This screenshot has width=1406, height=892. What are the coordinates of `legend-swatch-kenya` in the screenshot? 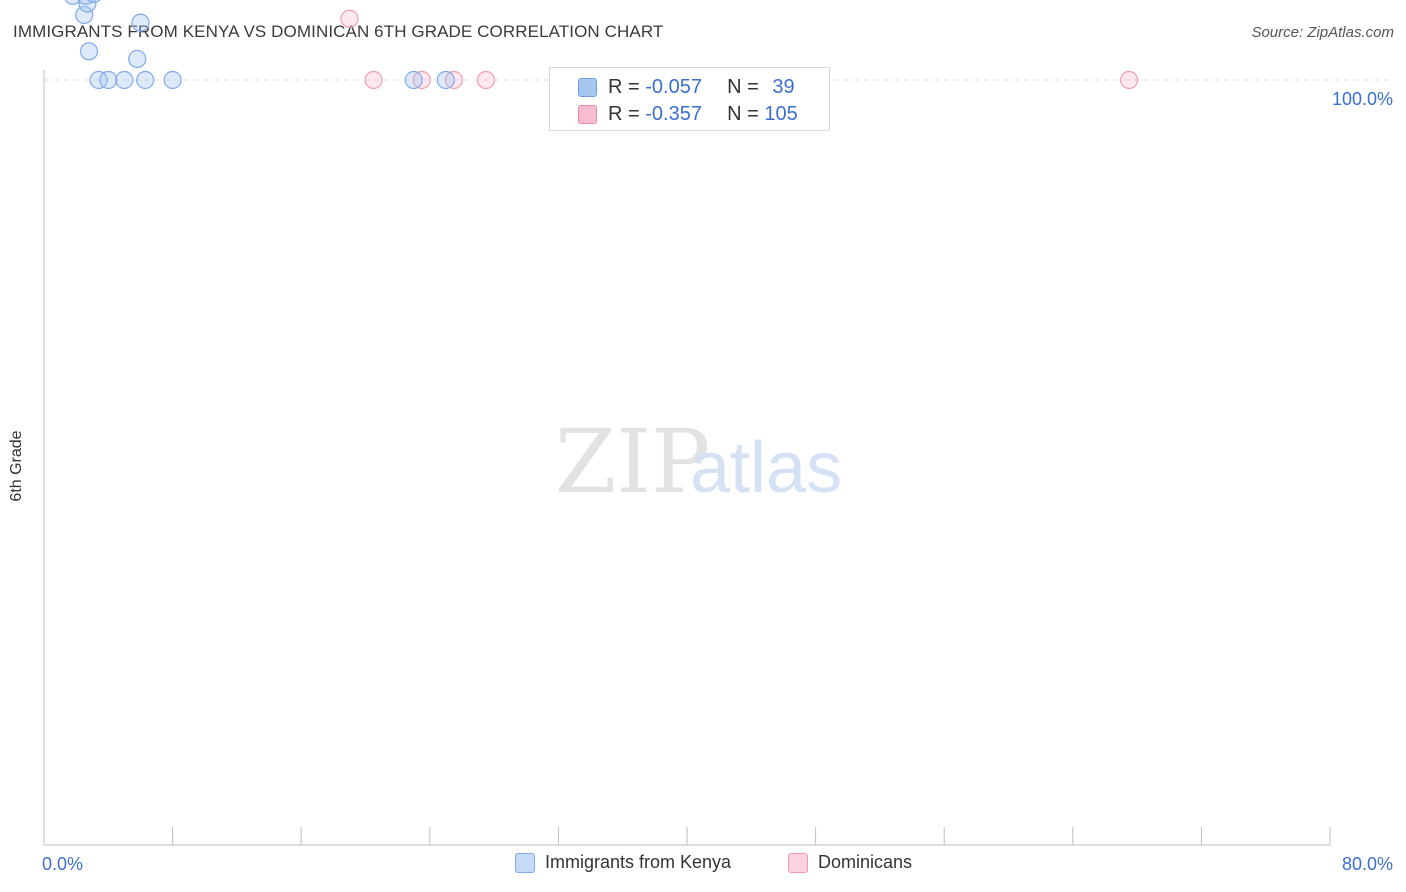 It's located at (587, 87).